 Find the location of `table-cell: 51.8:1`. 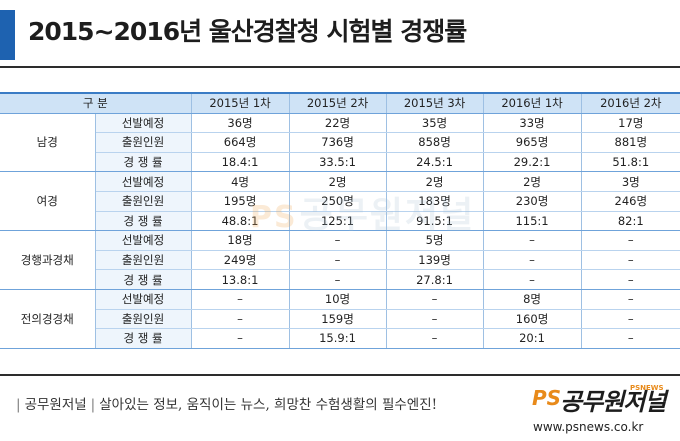

table-cell: 51.8:1 is located at coordinates (630, 162).